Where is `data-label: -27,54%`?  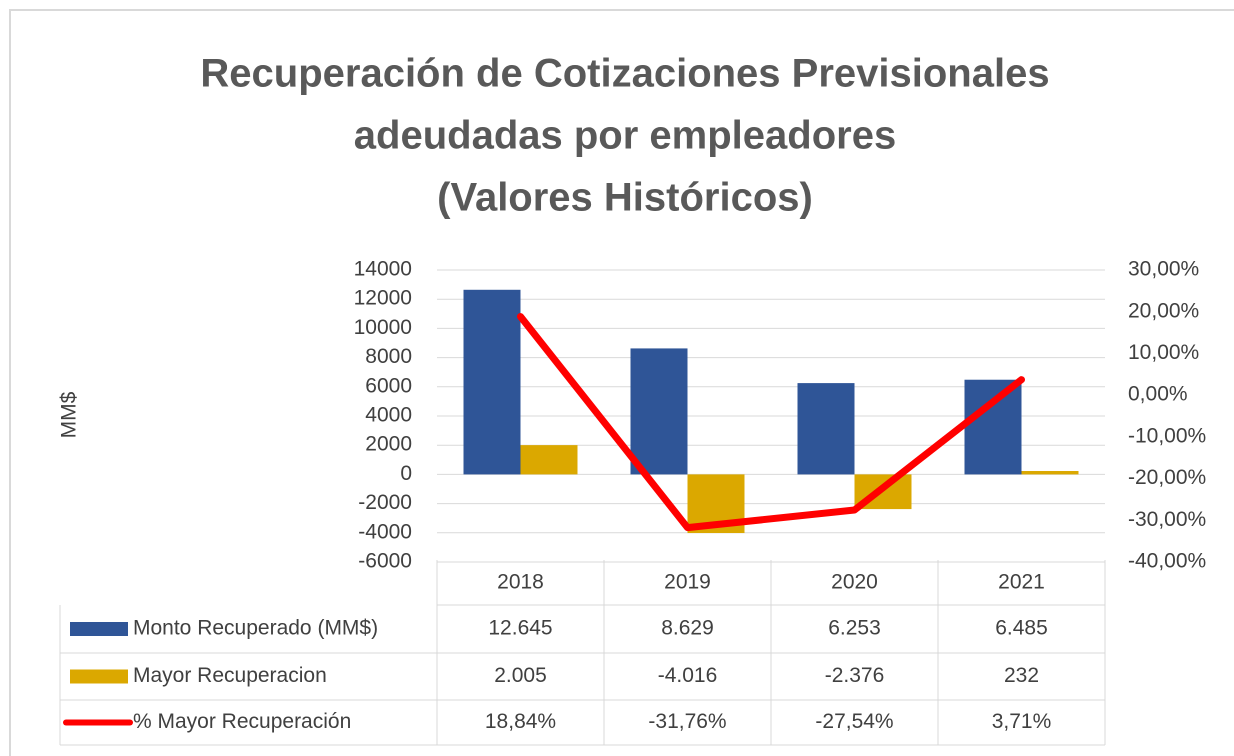 data-label: -27,54% is located at coordinates (854, 721).